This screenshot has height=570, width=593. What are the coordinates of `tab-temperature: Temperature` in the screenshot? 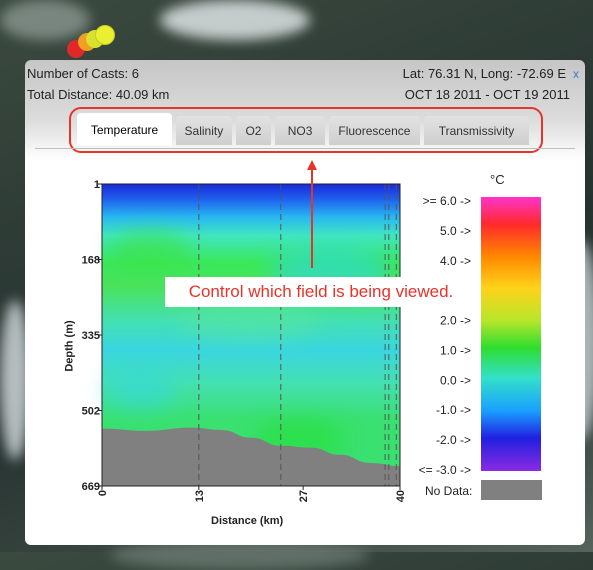 It's located at (125, 129).